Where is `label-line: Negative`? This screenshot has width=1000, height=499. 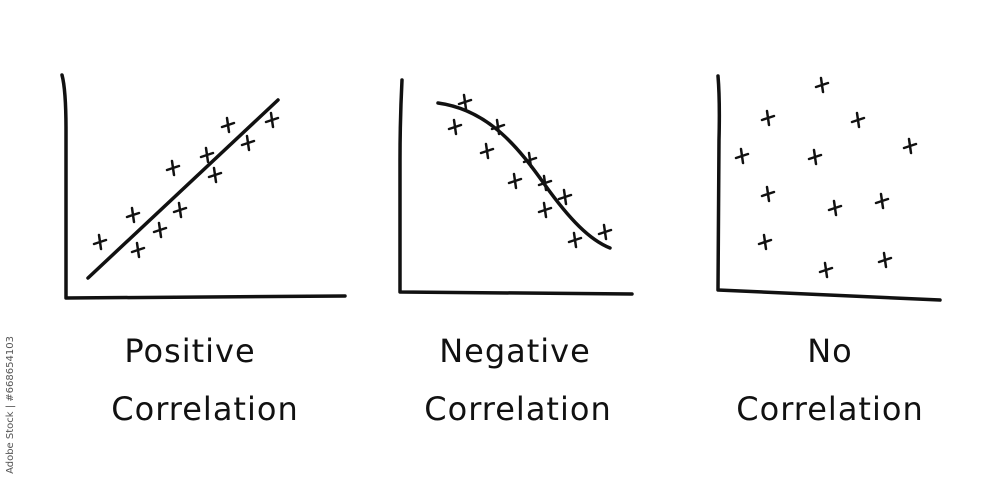
label-line: Negative is located at coordinates (515, 351).